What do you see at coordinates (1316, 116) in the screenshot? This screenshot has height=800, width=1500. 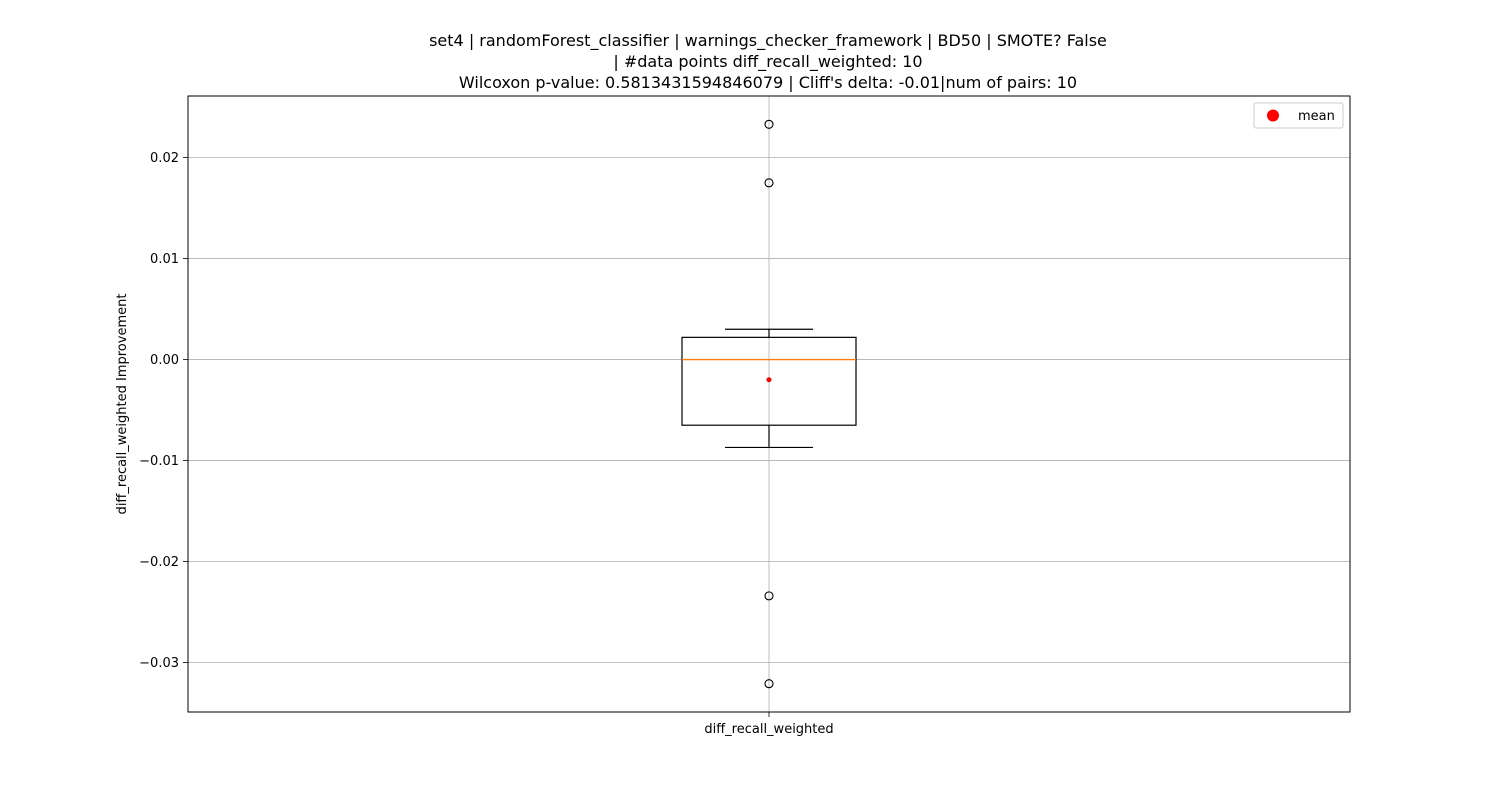 I see `legend-mean-label: mean` at bounding box center [1316, 116].